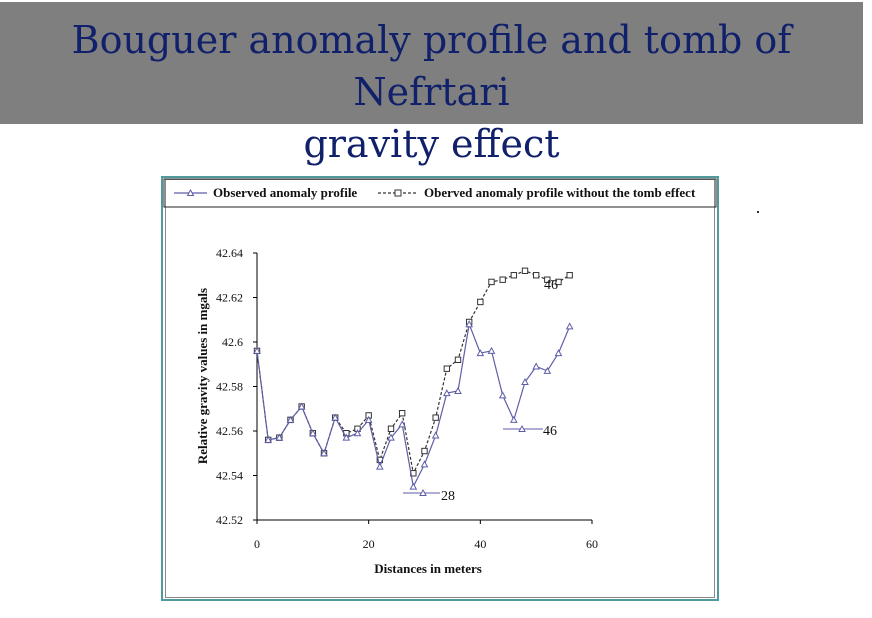  Describe the element at coordinates (530, 431) in the screenshot. I see `annotation-46-1: 46` at that location.